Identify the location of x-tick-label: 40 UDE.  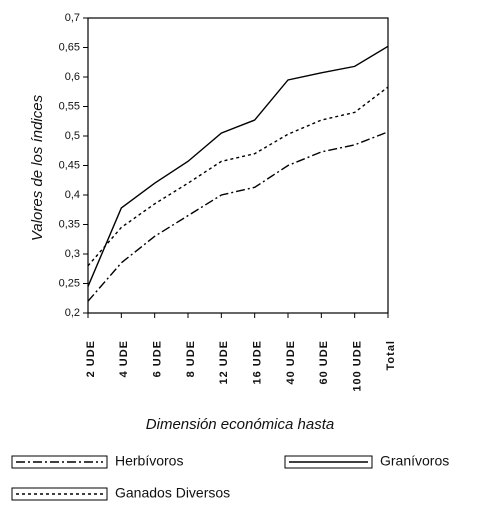
(291, 362).